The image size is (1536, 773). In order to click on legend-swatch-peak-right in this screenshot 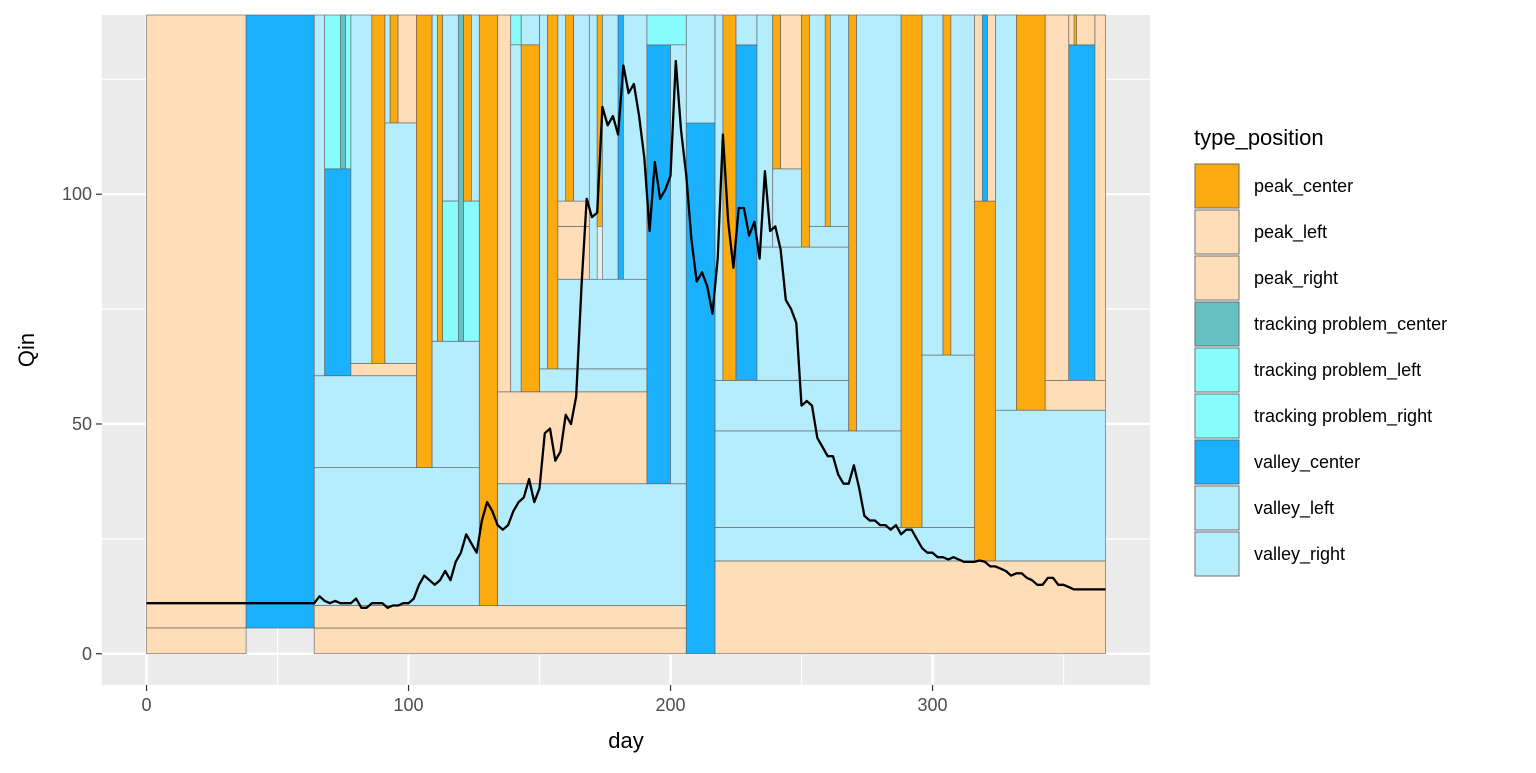, I will do `click(1217, 278)`.